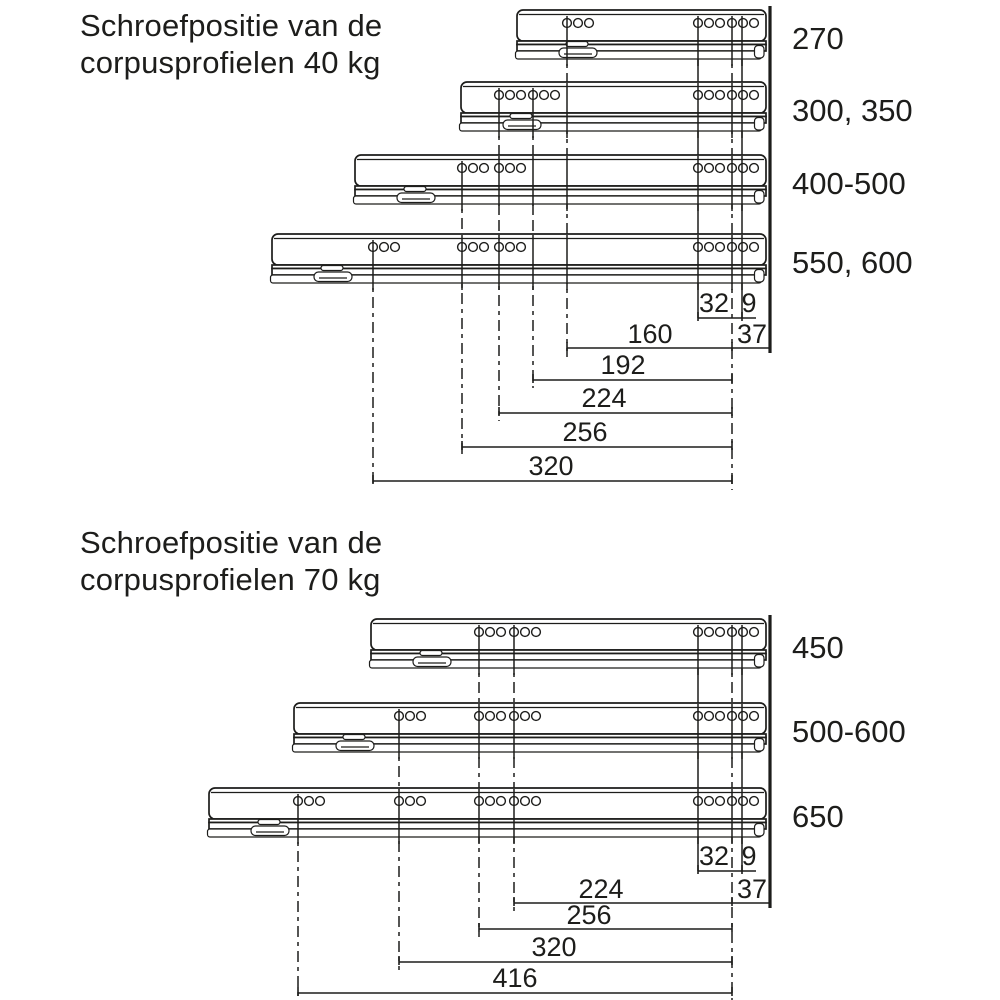 The image size is (1000, 1000). What do you see at coordinates (714, 856) in the screenshot?
I see `dimension-value-label: 32` at bounding box center [714, 856].